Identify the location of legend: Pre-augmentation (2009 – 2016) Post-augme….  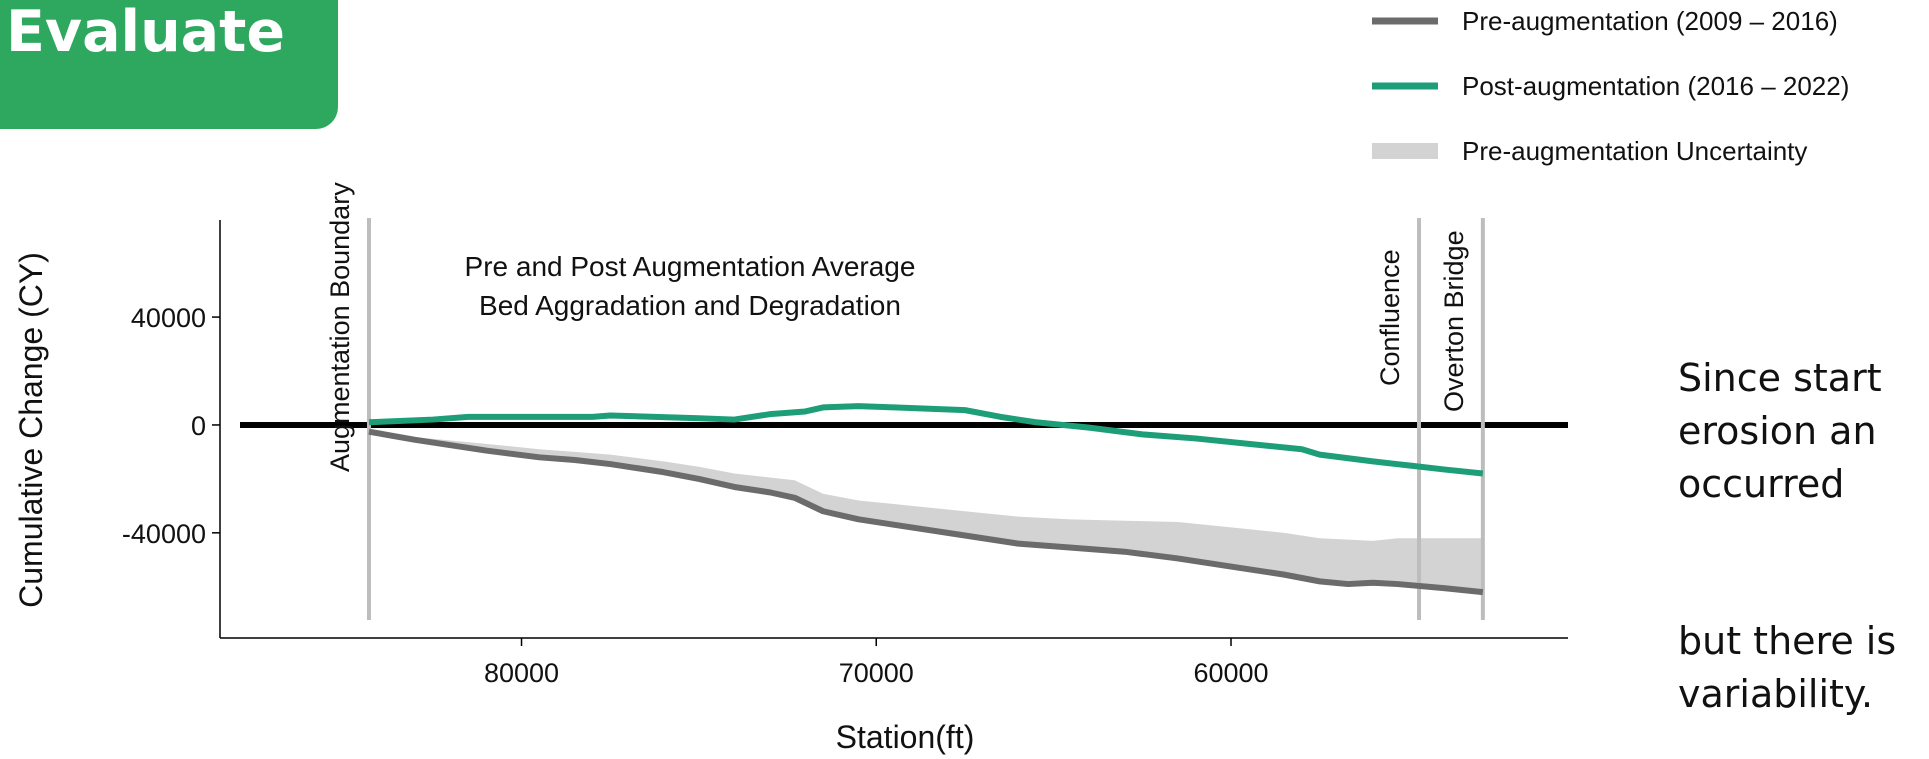
(1610, 86).